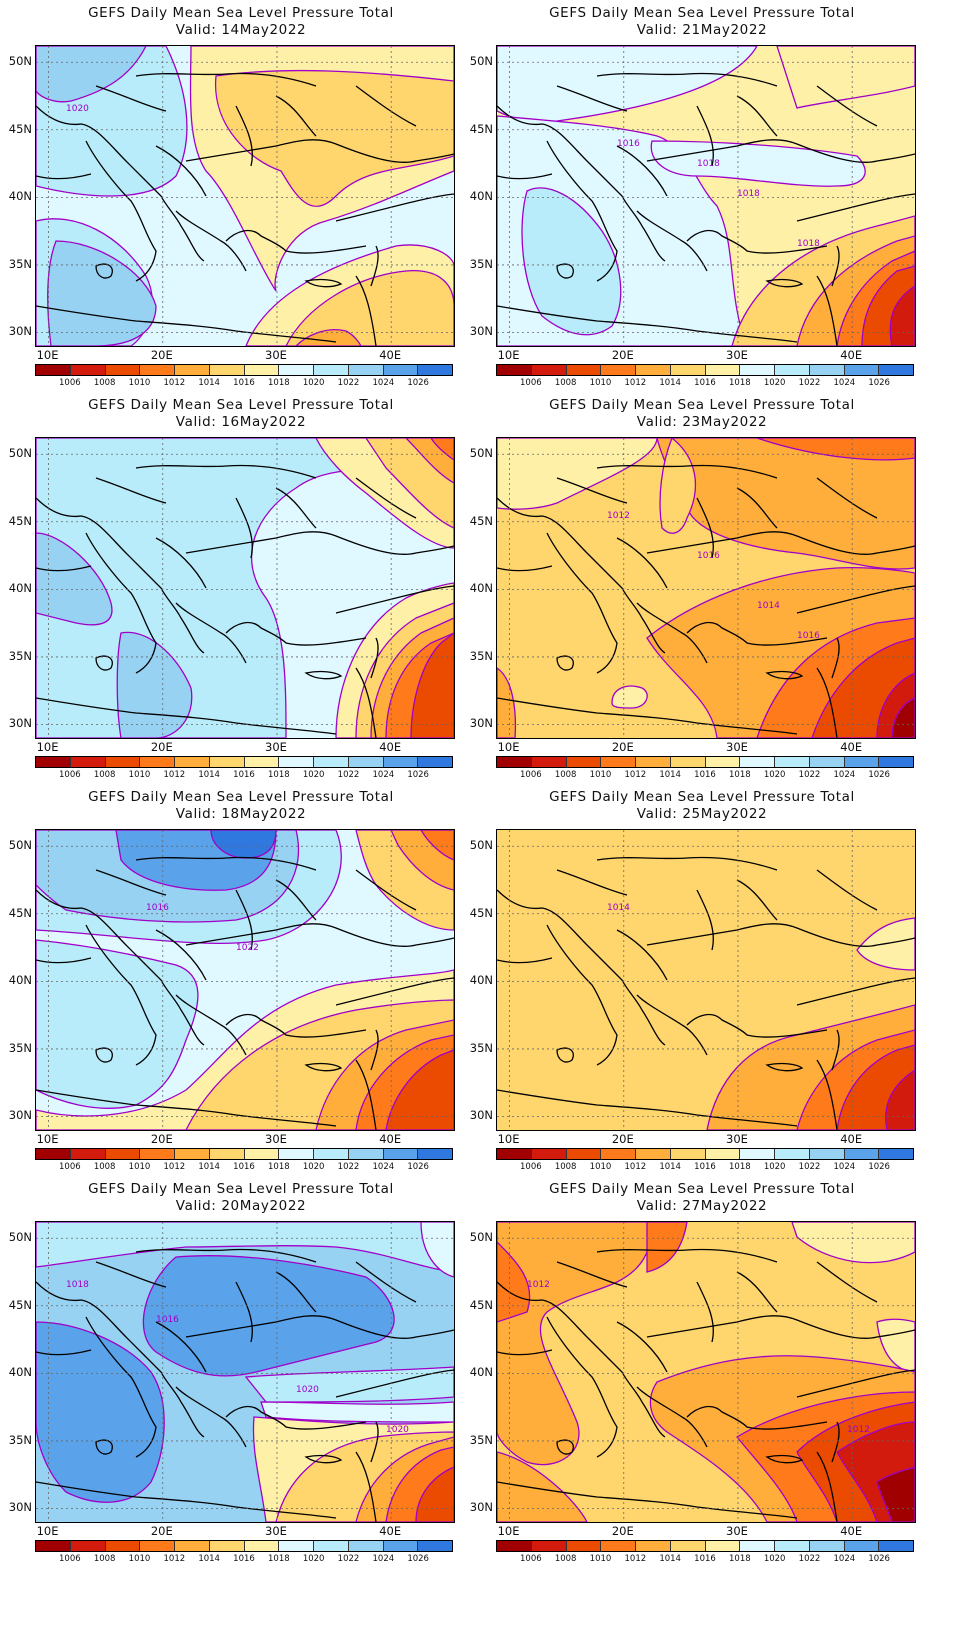  What do you see at coordinates (808, 244) in the screenshot?
I see `isobar-label: 1018` at bounding box center [808, 244].